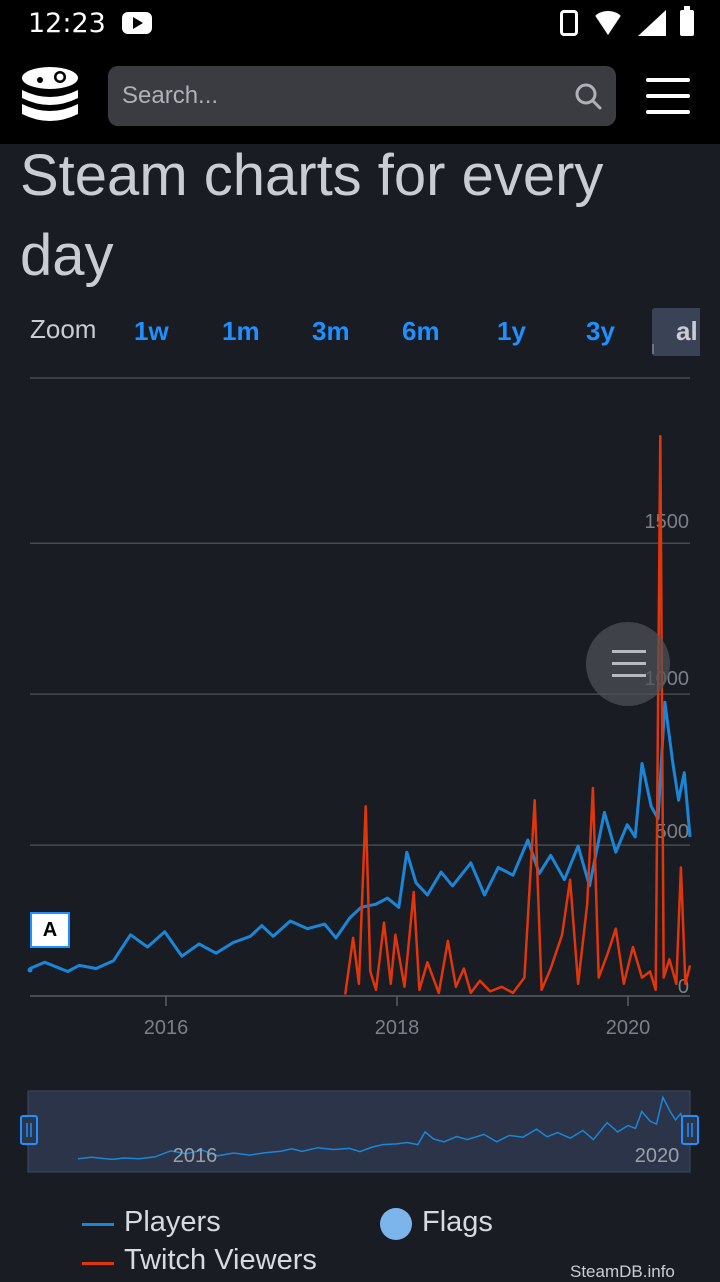 Image resolution: width=720 pixels, height=1282 pixels. I want to click on players-start-point, so click(30, 970).